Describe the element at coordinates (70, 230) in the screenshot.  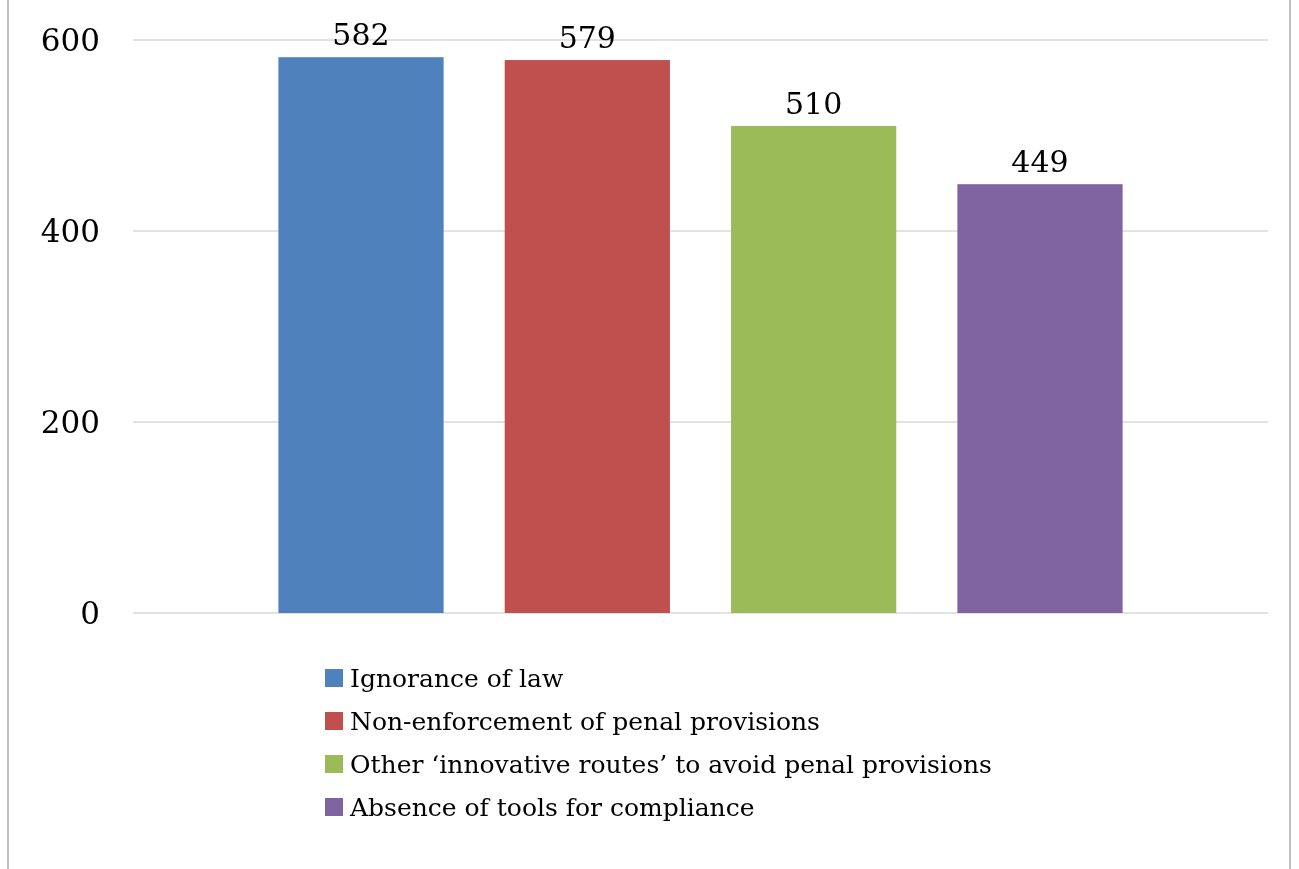
I see `y-tick-label: 400` at that location.